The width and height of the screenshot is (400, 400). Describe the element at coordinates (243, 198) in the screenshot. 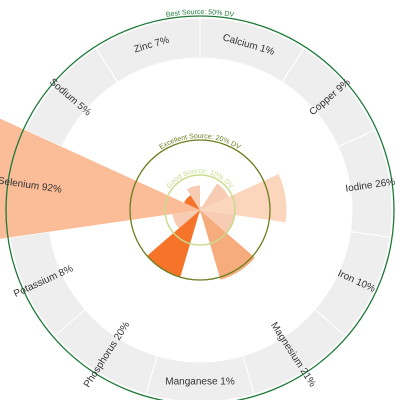

I see `bar-iodine` at that location.